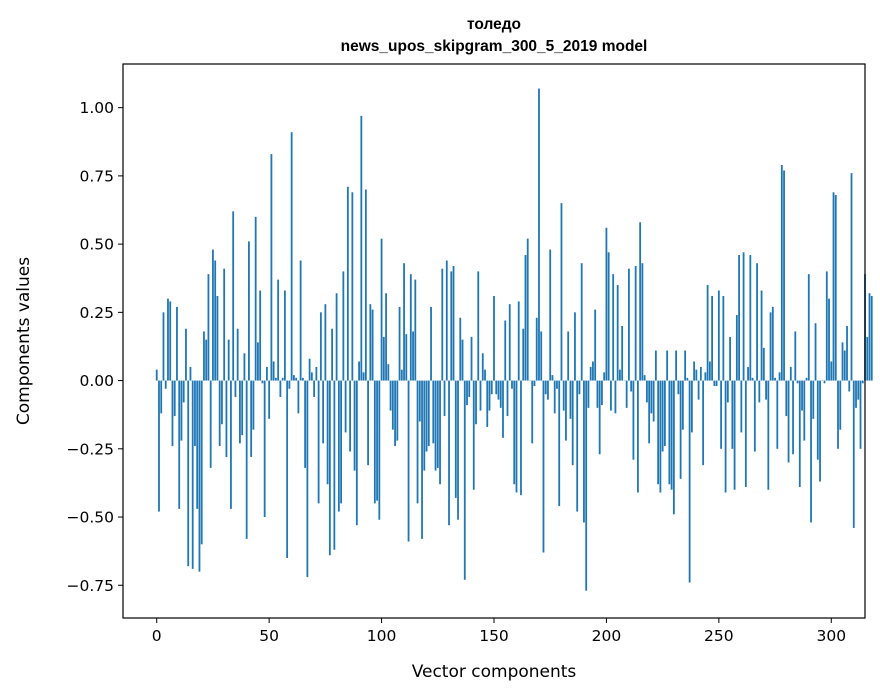 The image size is (880, 696). Describe the element at coordinates (96, 381) in the screenshot. I see `y-tick-label: 0.00` at that location.